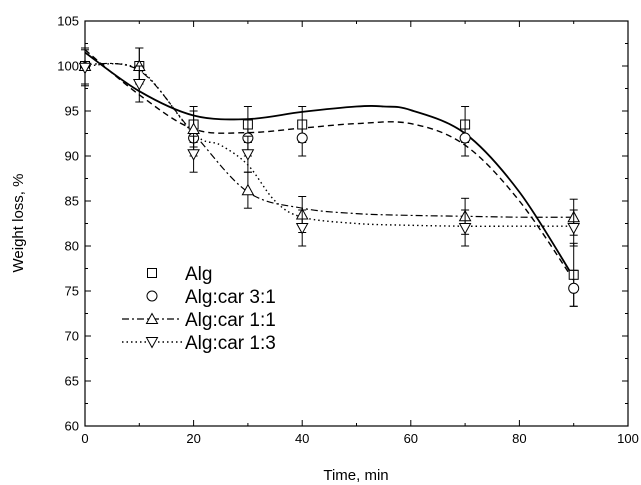 Image resolution: width=641 pixels, height=485 pixels. I want to click on legend-label: Alg, so click(198, 274).